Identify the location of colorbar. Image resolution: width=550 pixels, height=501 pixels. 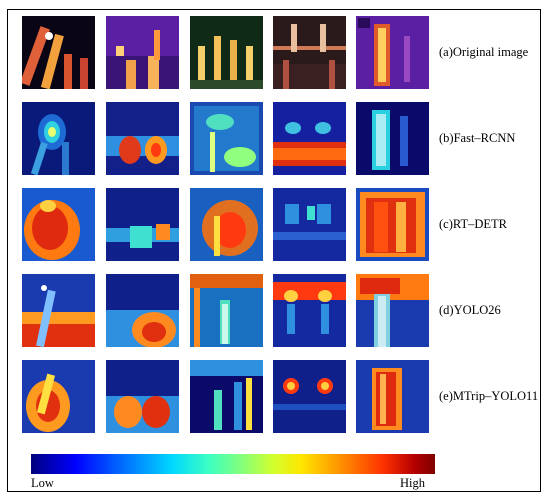
(233, 464).